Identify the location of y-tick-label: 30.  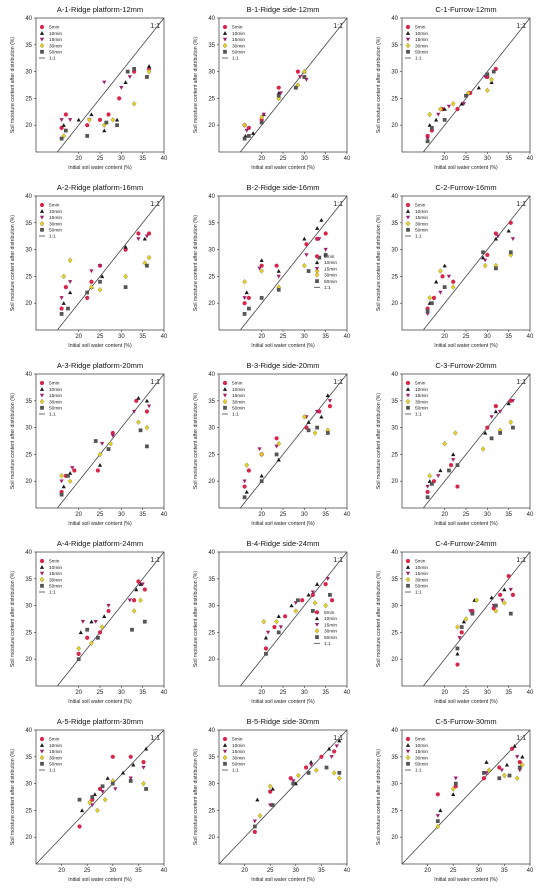
(211, 785).